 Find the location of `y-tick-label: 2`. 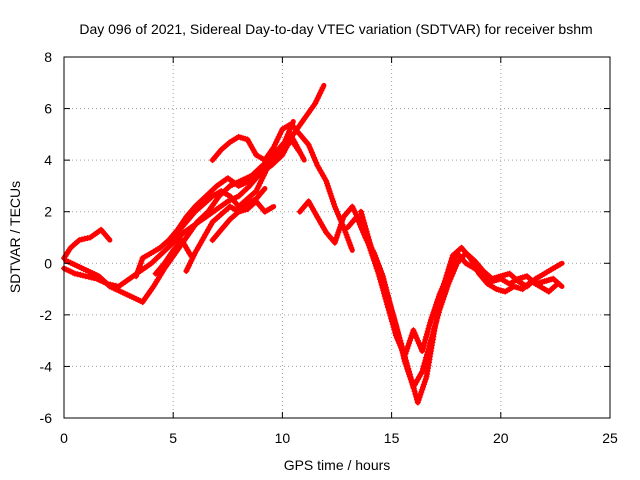

y-tick-label: 2 is located at coordinates (48, 212).